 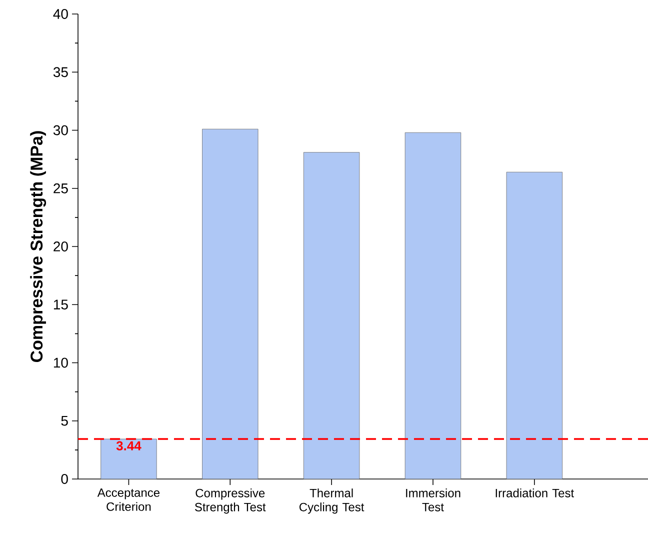 What do you see at coordinates (535, 493) in the screenshot?
I see `x-tick-label: Irradiation Test` at bounding box center [535, 493].